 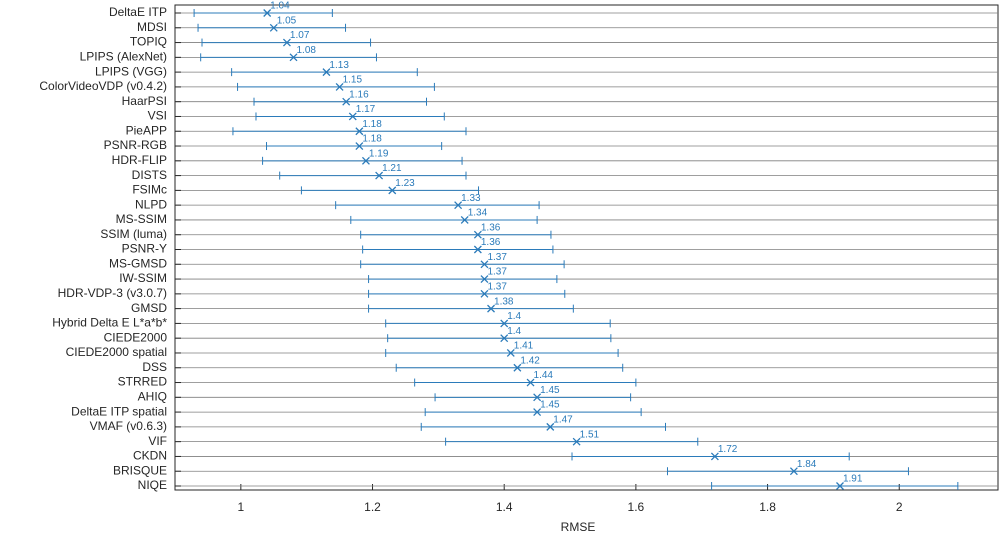 I want to click on value-label: 1.84, so click(x=807, y=464).